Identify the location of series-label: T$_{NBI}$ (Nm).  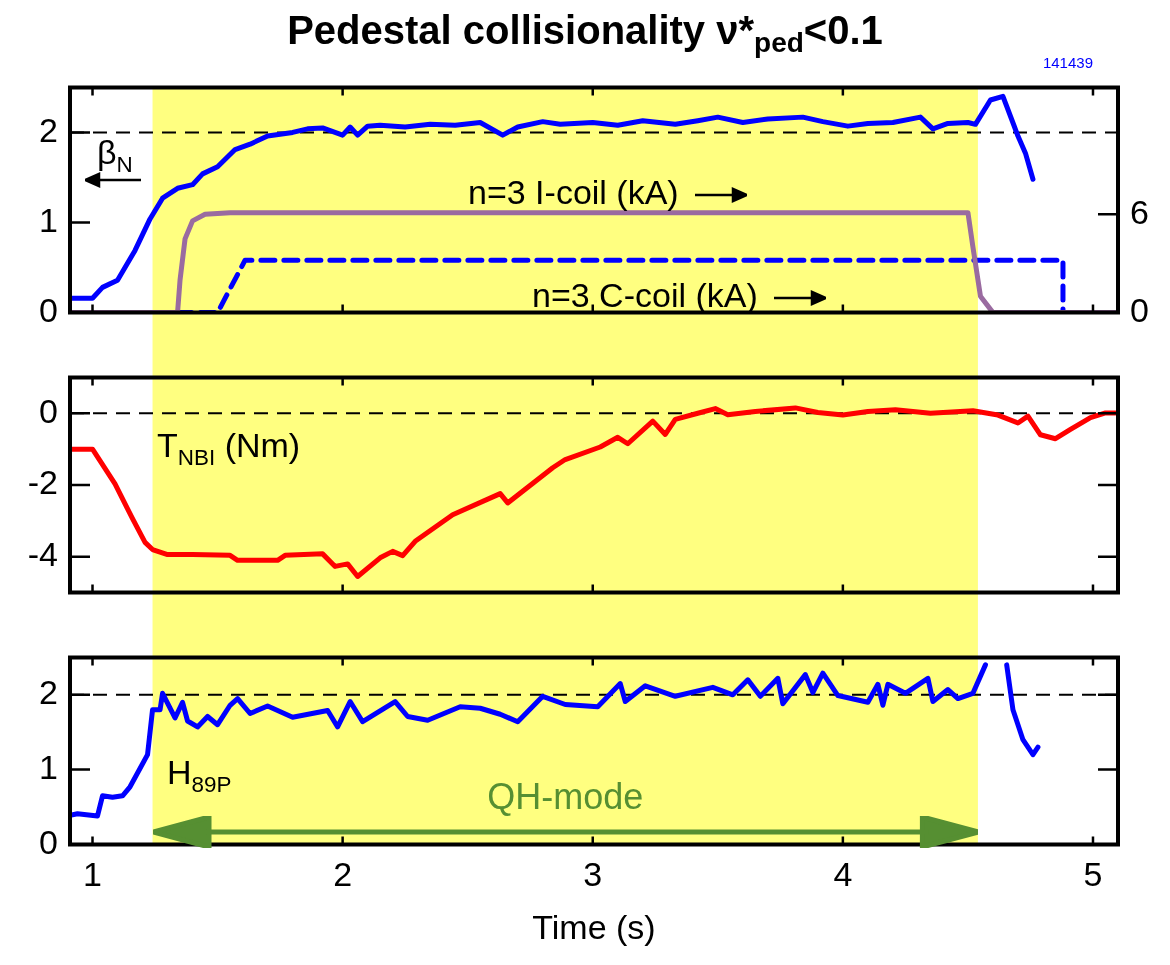
(229, 448).